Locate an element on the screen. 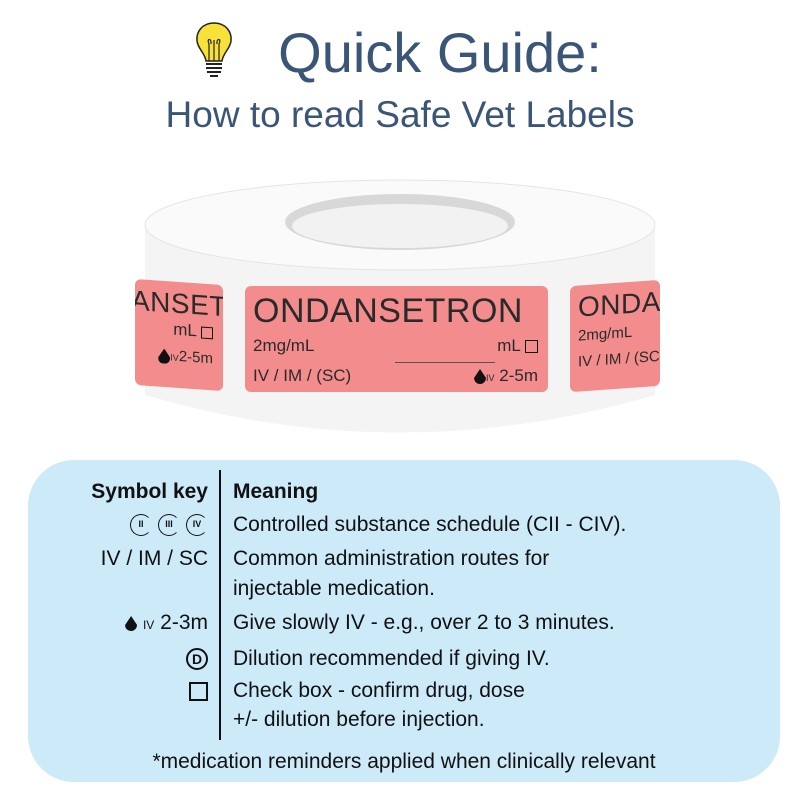  lightbulb-icon is located at coordinates (214, 49).